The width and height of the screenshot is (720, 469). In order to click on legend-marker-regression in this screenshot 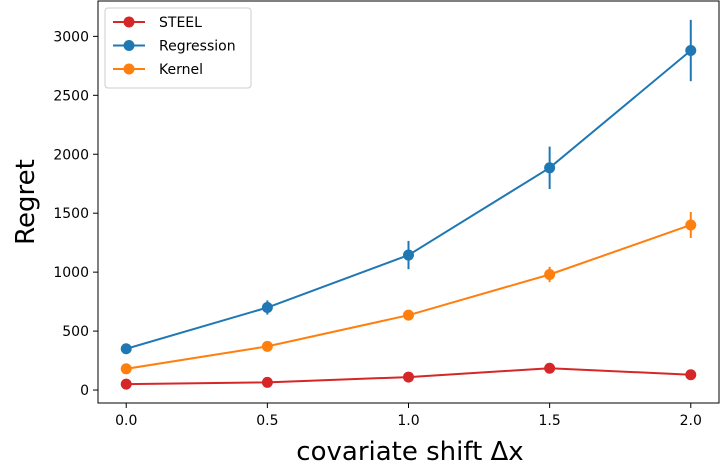, I will do `click(129, 45)`.